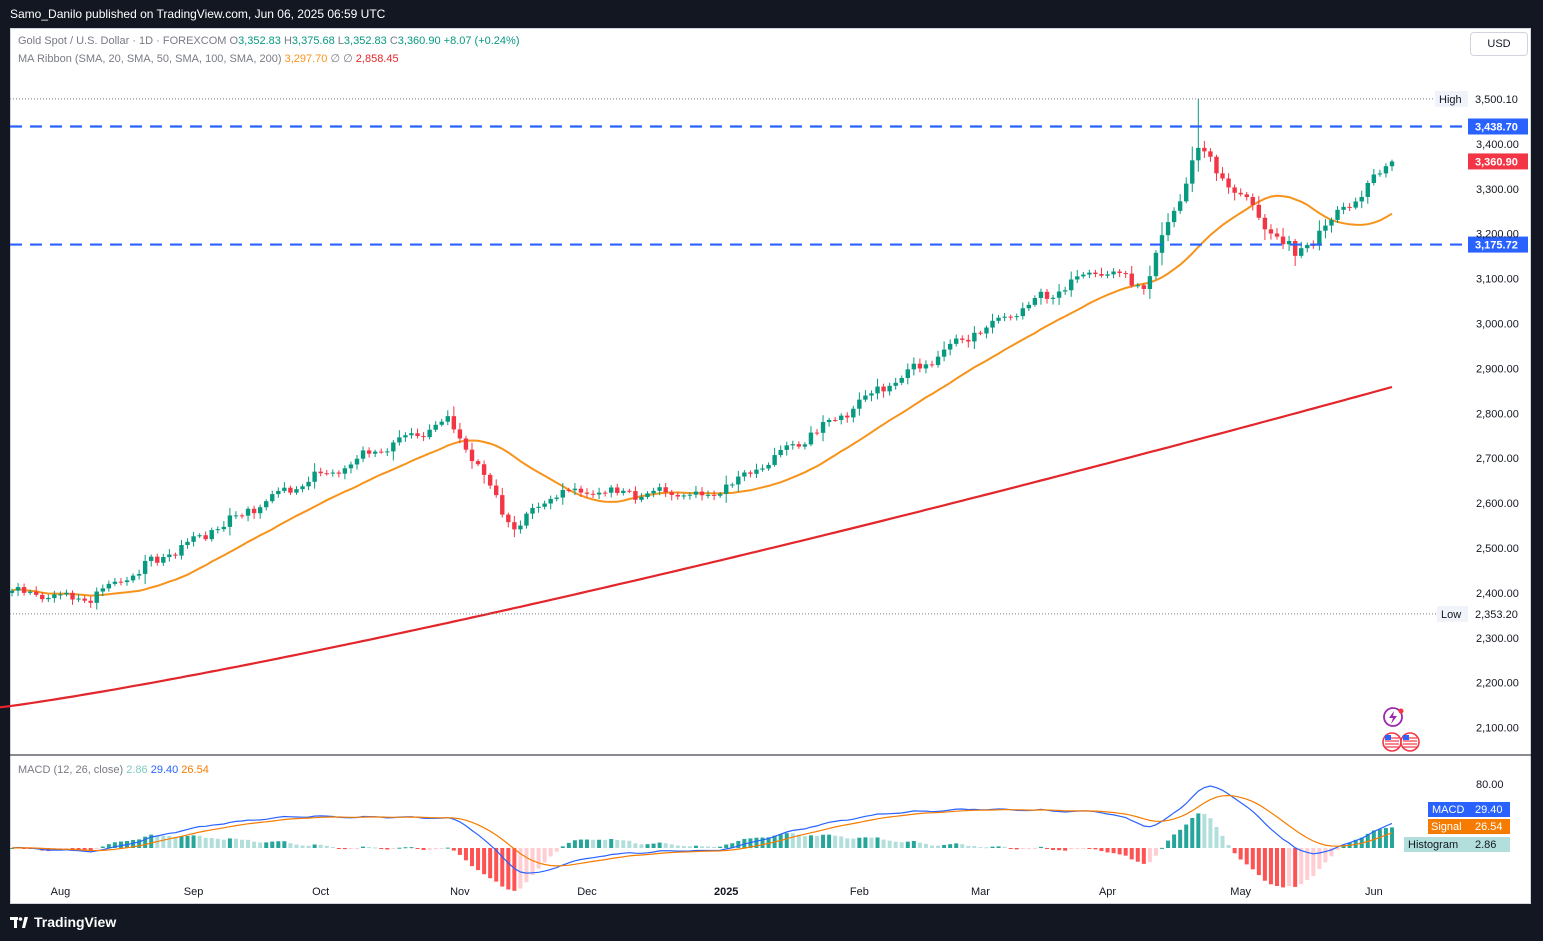 Image resolution: width=1543 pixels, height=941 pixels. What do you see at coordinates (61, 892) in the screenshot?
I see `time-axis-label: Aug` at bounding box center [61, 892].